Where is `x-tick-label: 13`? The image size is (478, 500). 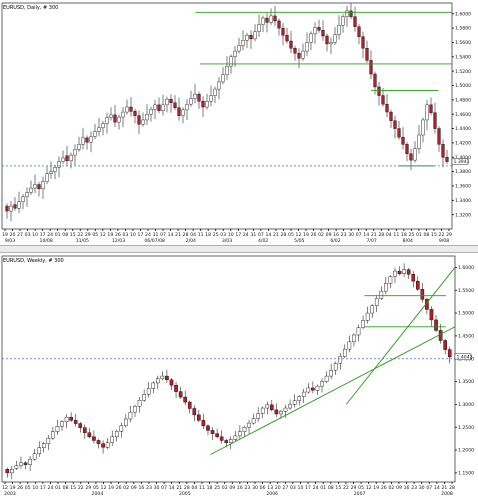 x-tick-label: 13 is located at coordinates (270, 488).